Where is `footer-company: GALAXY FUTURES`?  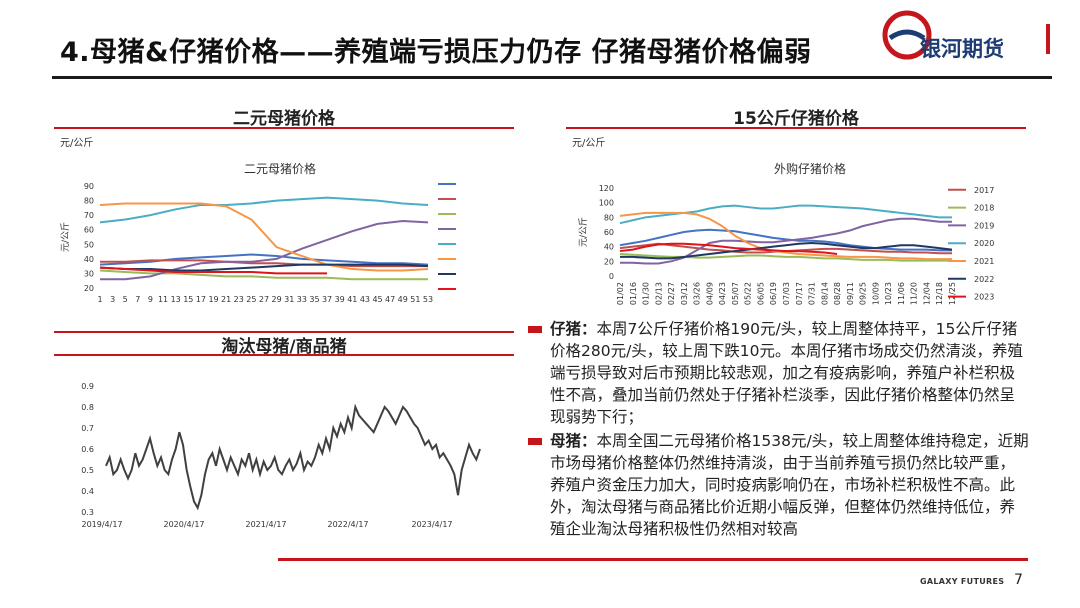 footer-company: GALAXY FUTURES is located at coordinates (962, 581).